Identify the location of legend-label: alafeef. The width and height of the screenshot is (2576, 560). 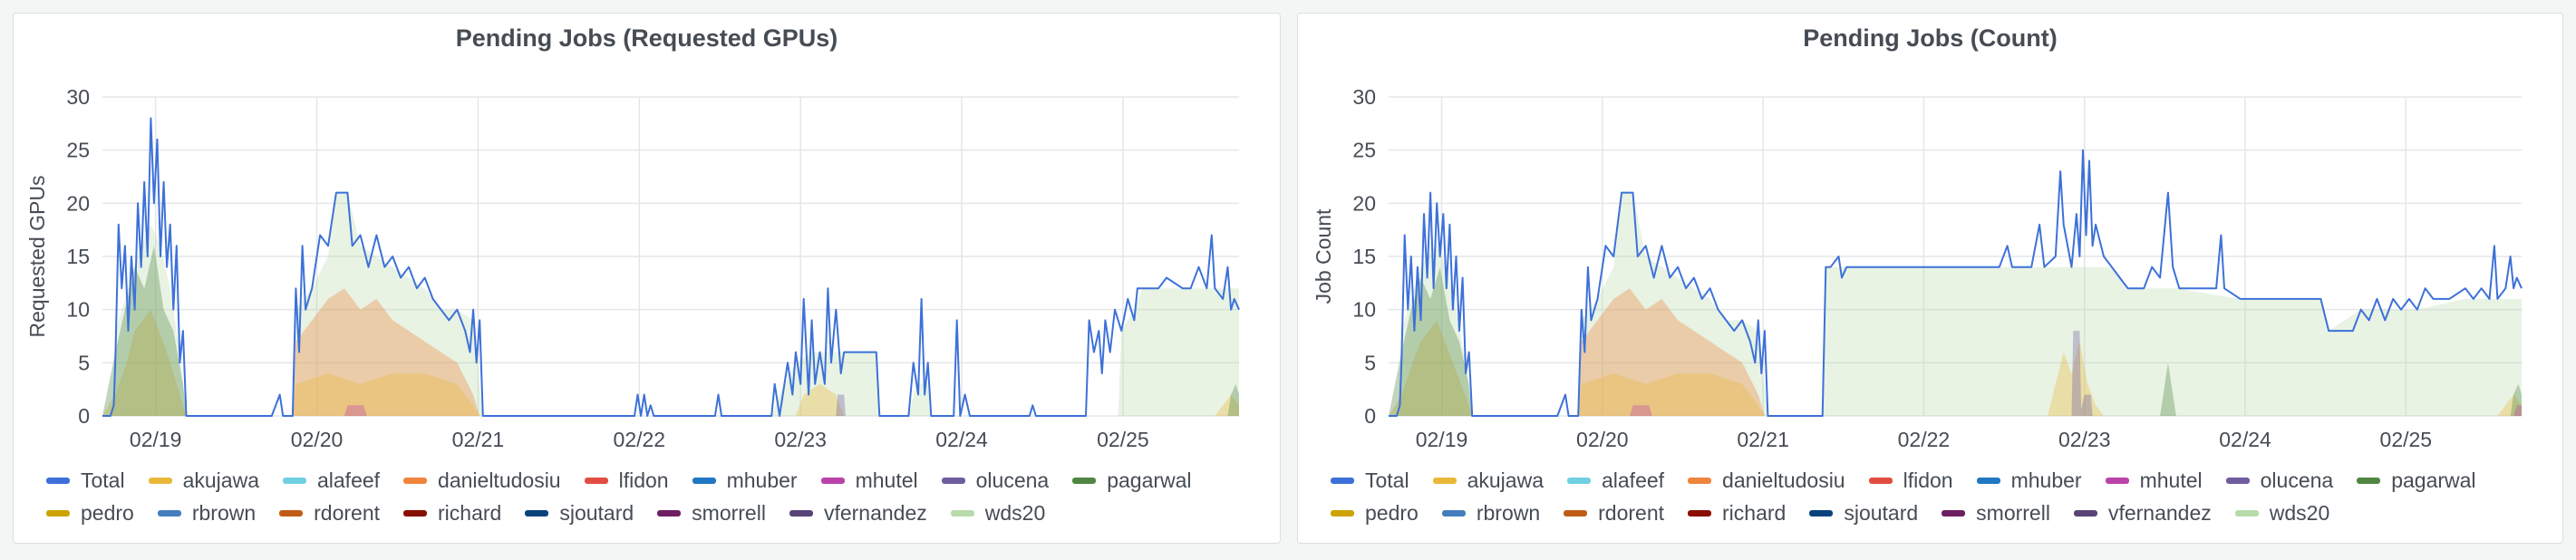
(1633, 480).